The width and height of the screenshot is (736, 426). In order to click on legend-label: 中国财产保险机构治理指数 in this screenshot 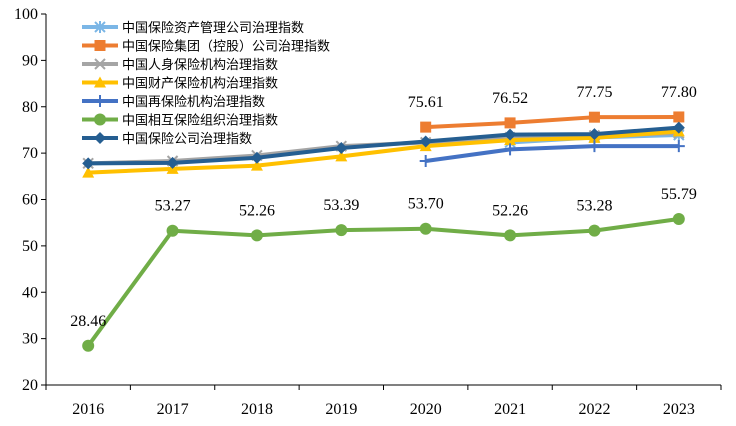, I will do `click(200, 84)`.